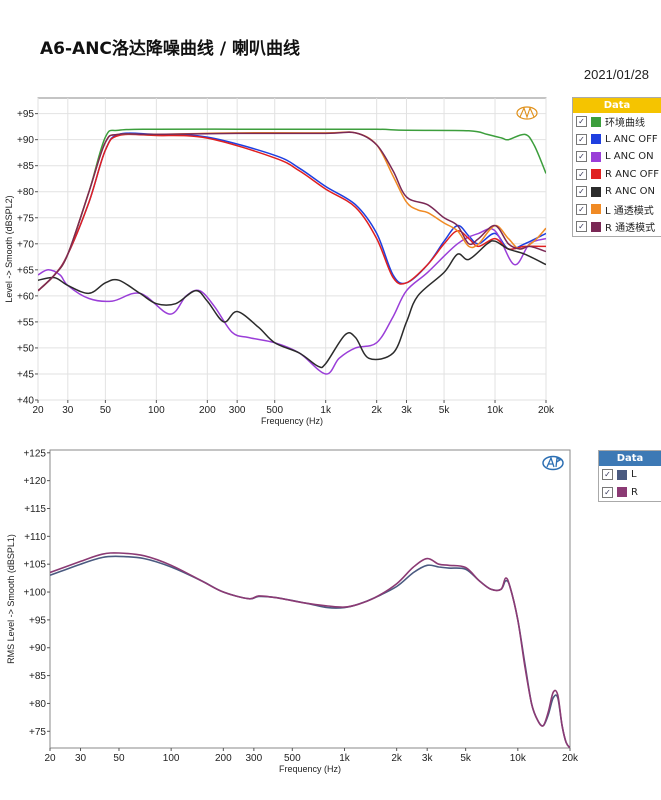 This screenshot has width=661, height=800. I want to click on y-tick-label: +125, so click(34, 453).